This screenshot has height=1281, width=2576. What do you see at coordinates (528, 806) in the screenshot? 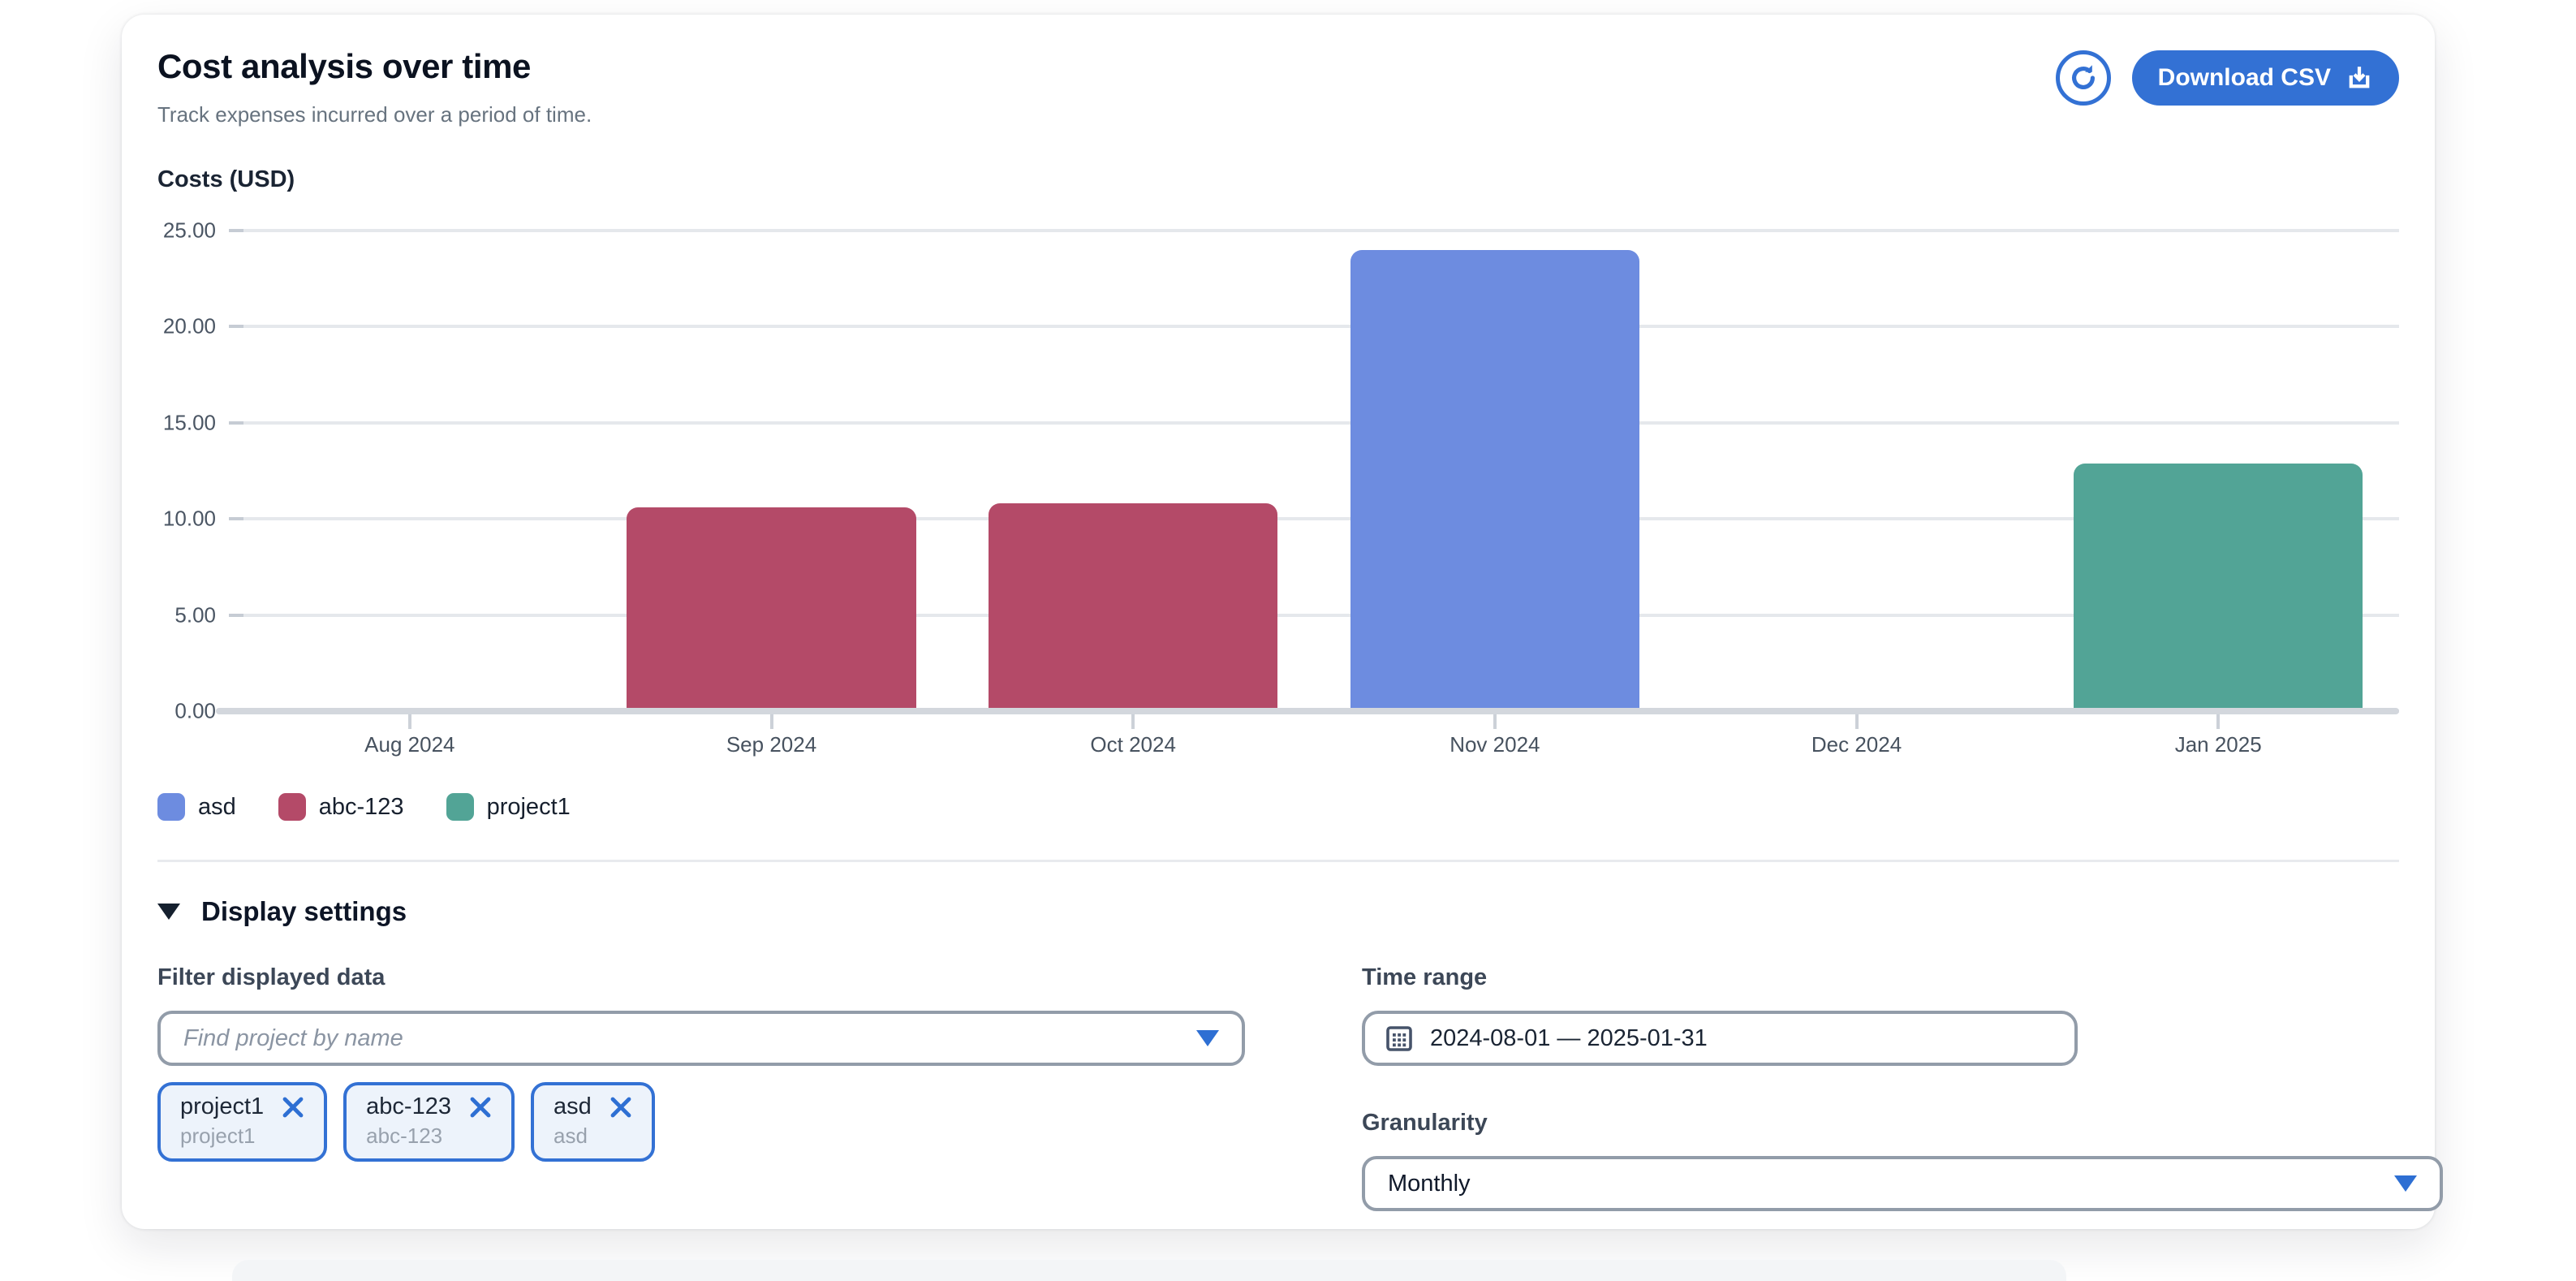
I see `legend-label: project1` at bounding box center [528, 806].